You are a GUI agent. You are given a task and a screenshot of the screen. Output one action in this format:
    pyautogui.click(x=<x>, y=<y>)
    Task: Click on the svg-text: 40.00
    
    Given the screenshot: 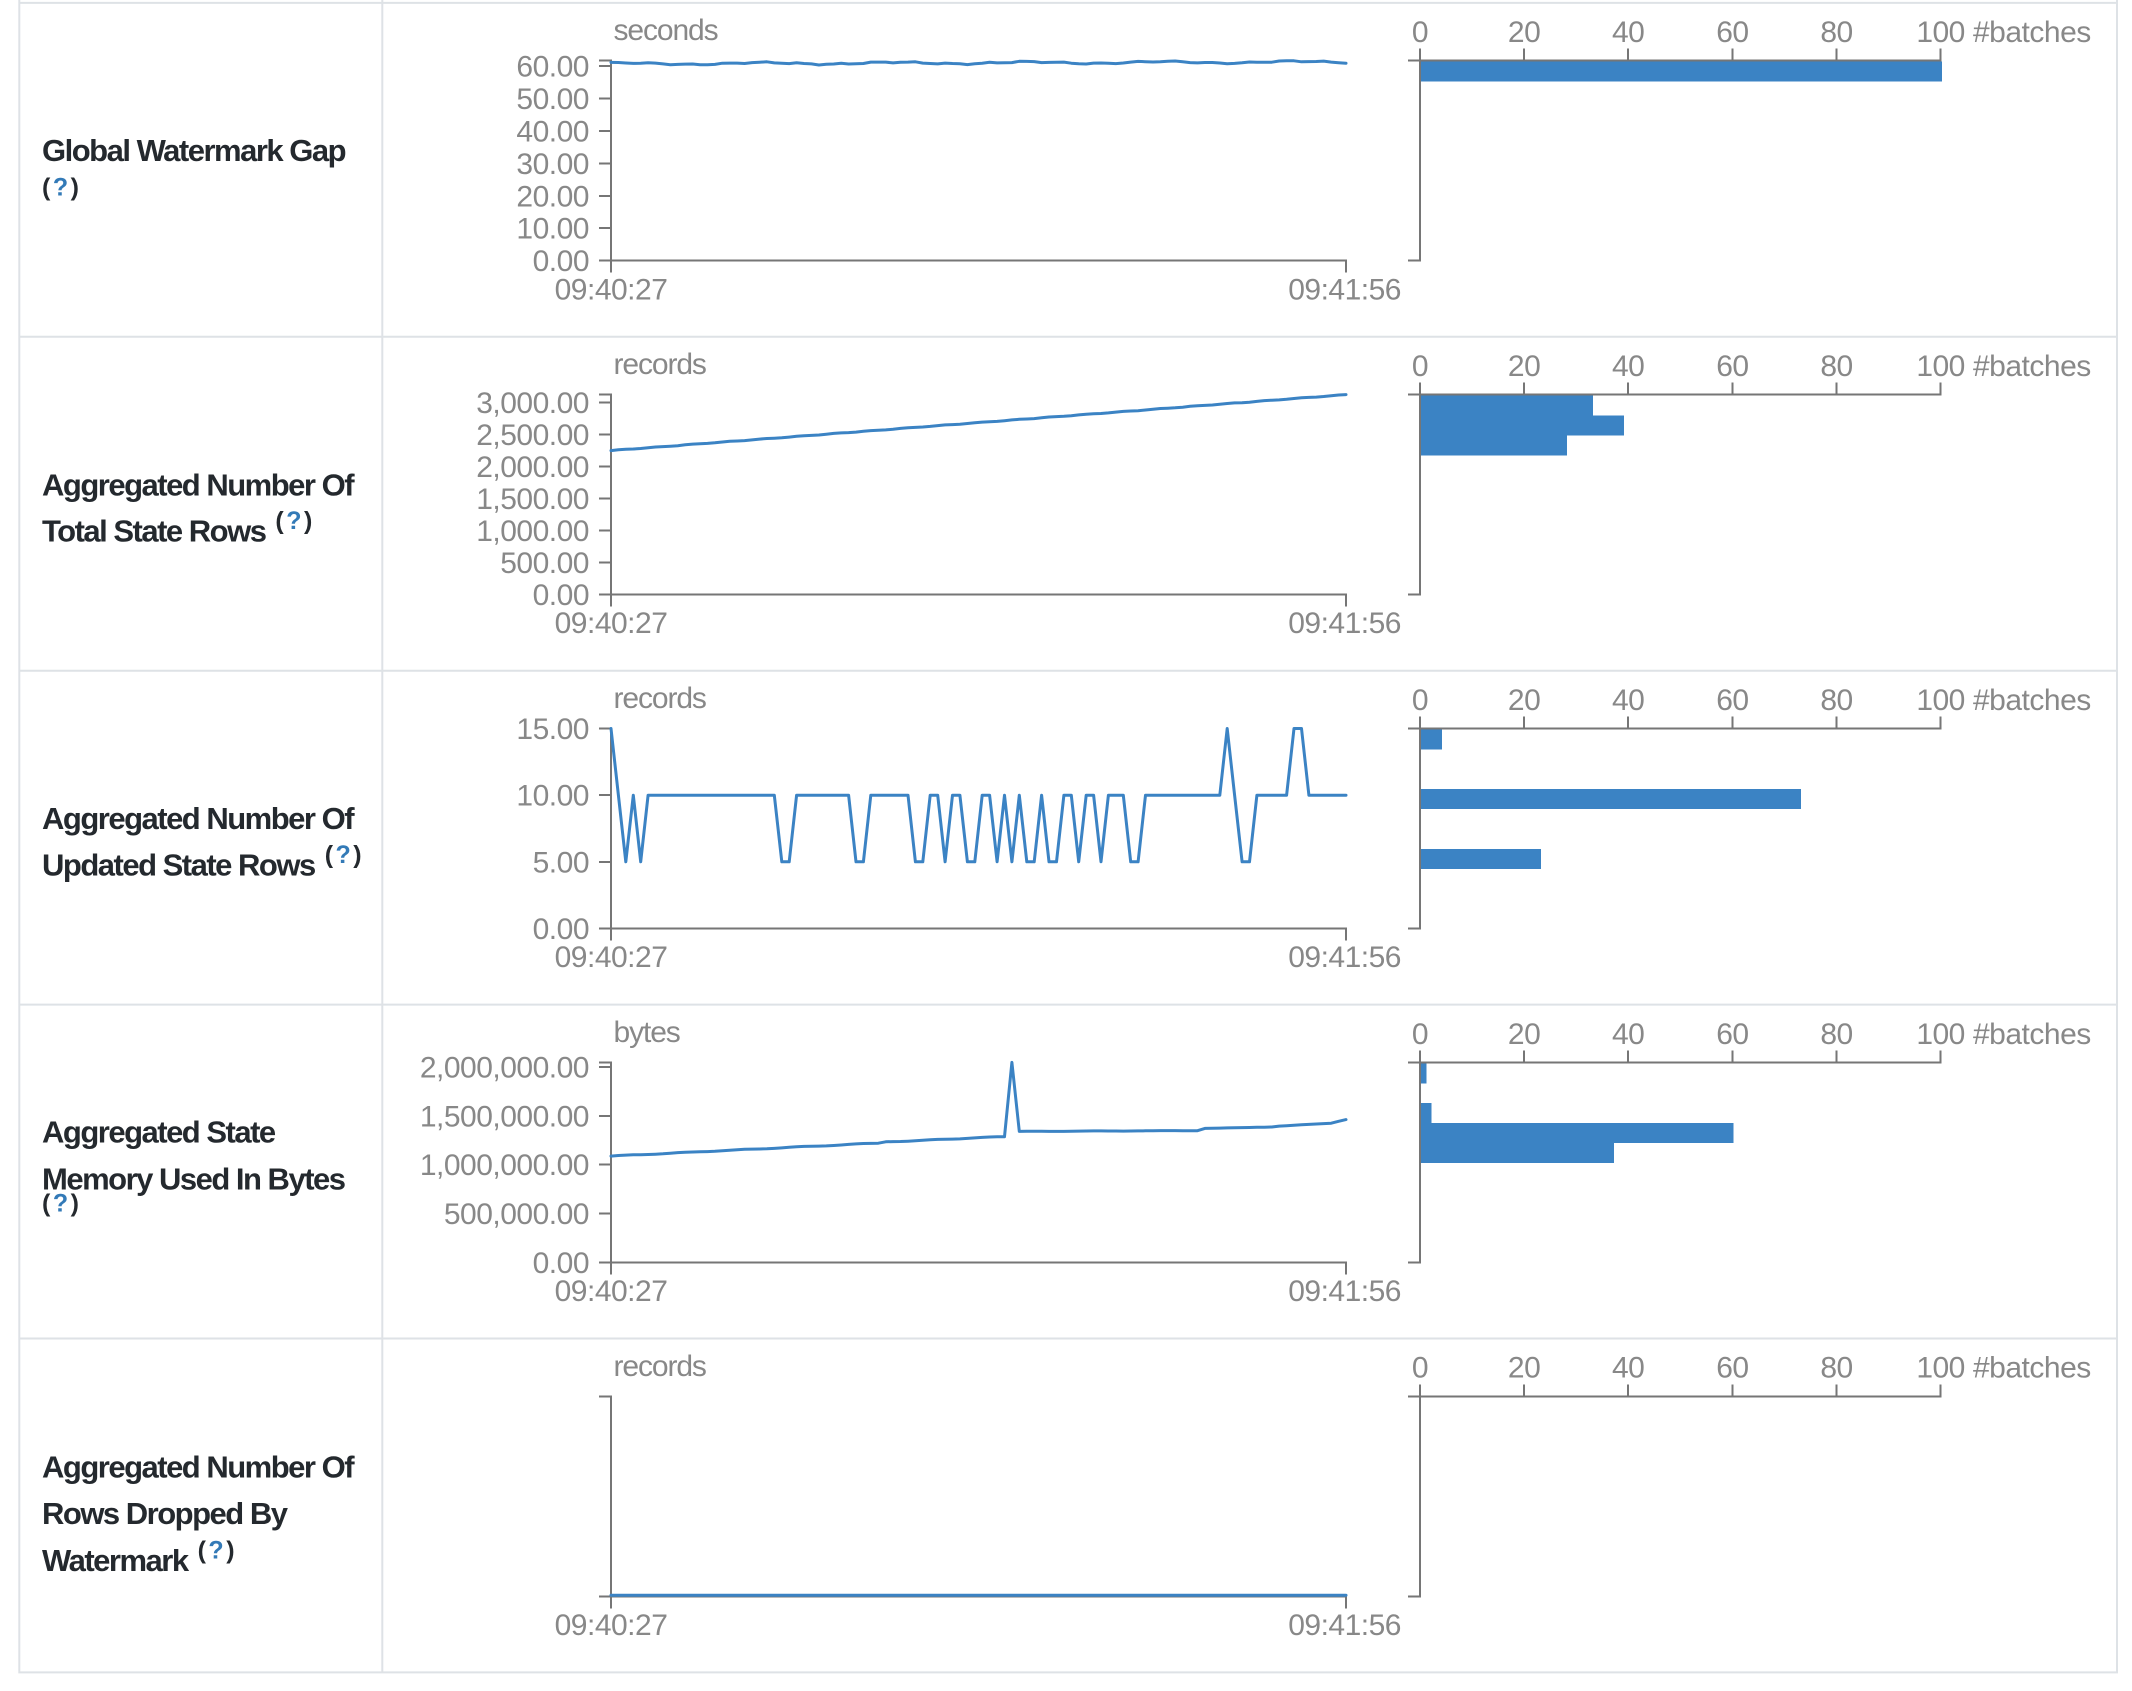 What is the action you would take?
    pyautogui.click(x=552, y=131)
    